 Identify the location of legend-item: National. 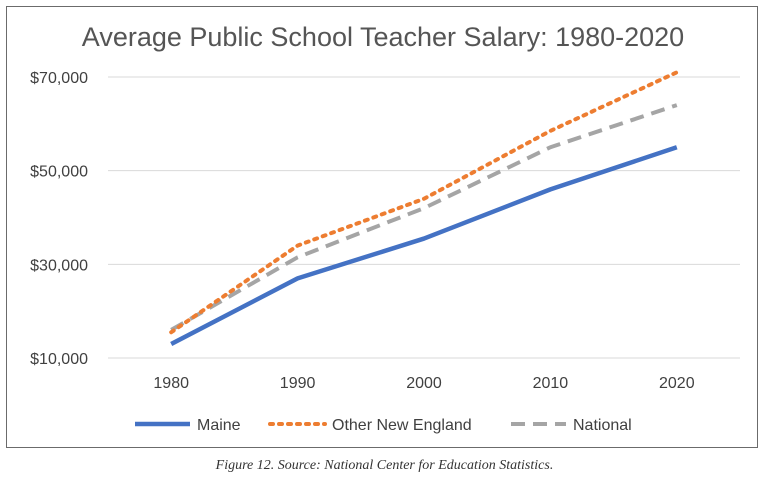
(571, 425).